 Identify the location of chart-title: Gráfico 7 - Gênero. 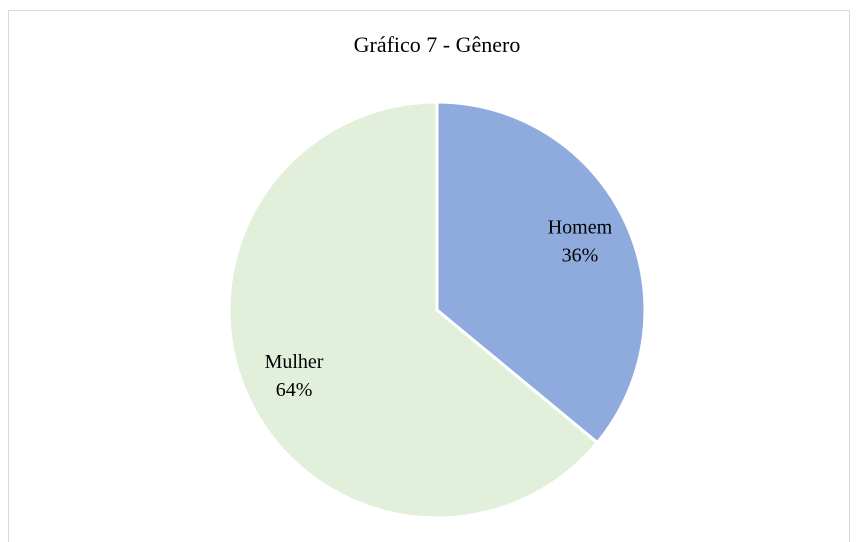
(437, 44).